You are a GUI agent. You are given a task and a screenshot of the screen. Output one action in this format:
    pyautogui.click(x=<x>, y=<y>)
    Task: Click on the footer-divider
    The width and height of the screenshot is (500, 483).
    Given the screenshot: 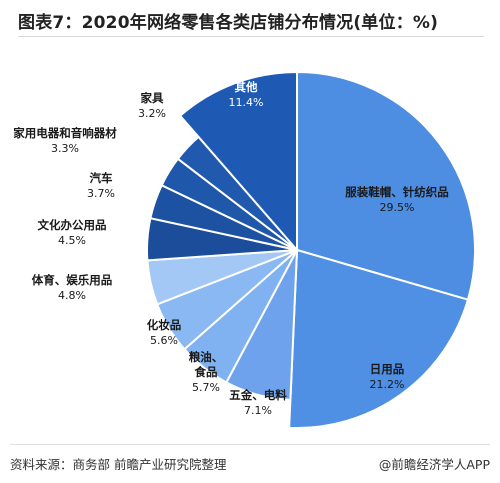 What is the action you would take?
    pyautogui.click(x=250, y=444)
    